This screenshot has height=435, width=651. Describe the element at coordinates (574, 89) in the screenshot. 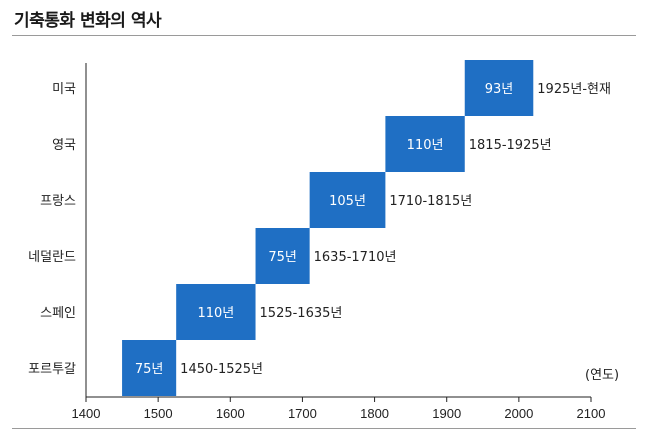

I see `range-label: 1925년-현재` at that location.